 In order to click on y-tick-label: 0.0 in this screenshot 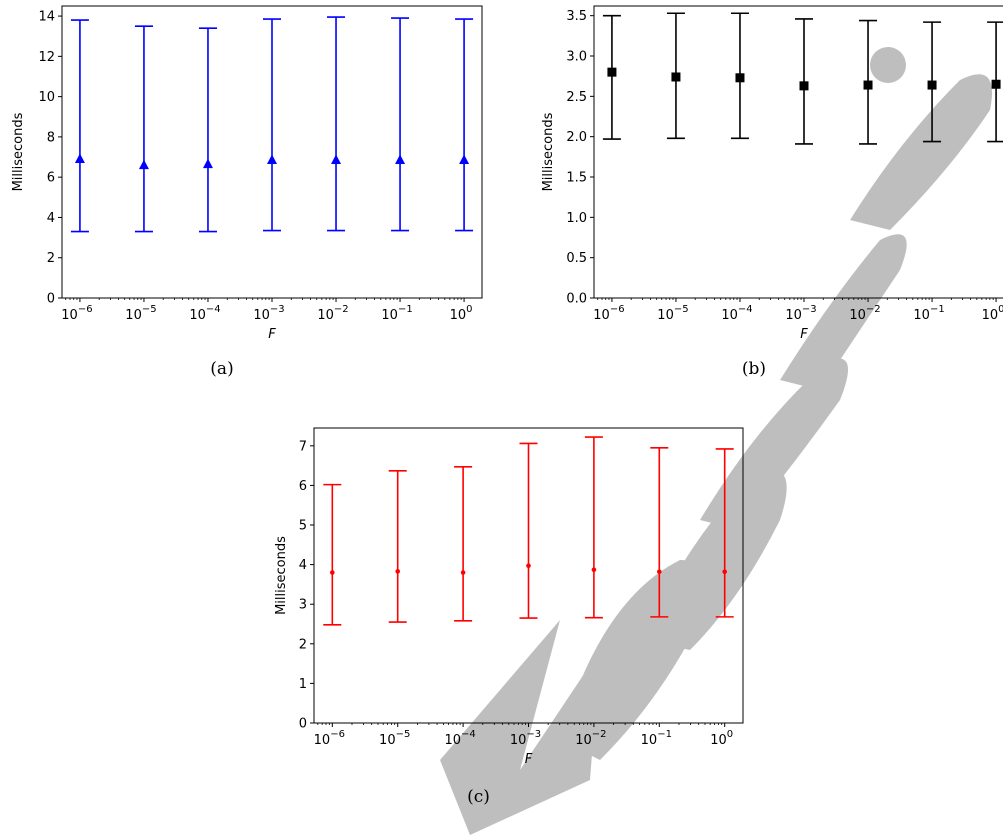, I will do `click(576, 299)`.